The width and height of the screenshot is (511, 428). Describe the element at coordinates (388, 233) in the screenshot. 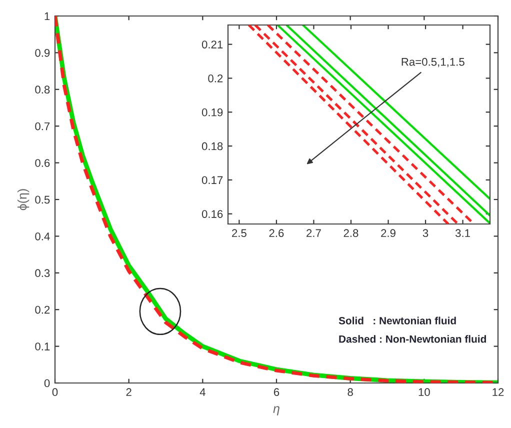

I see `x-tick-label: 2.9` at that location.